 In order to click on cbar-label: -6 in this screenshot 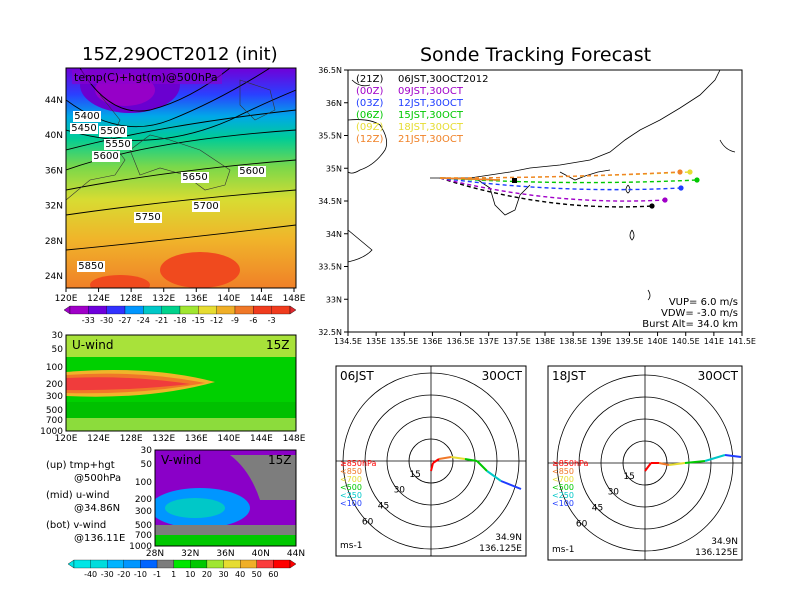, I will do `click(253, 320)`.